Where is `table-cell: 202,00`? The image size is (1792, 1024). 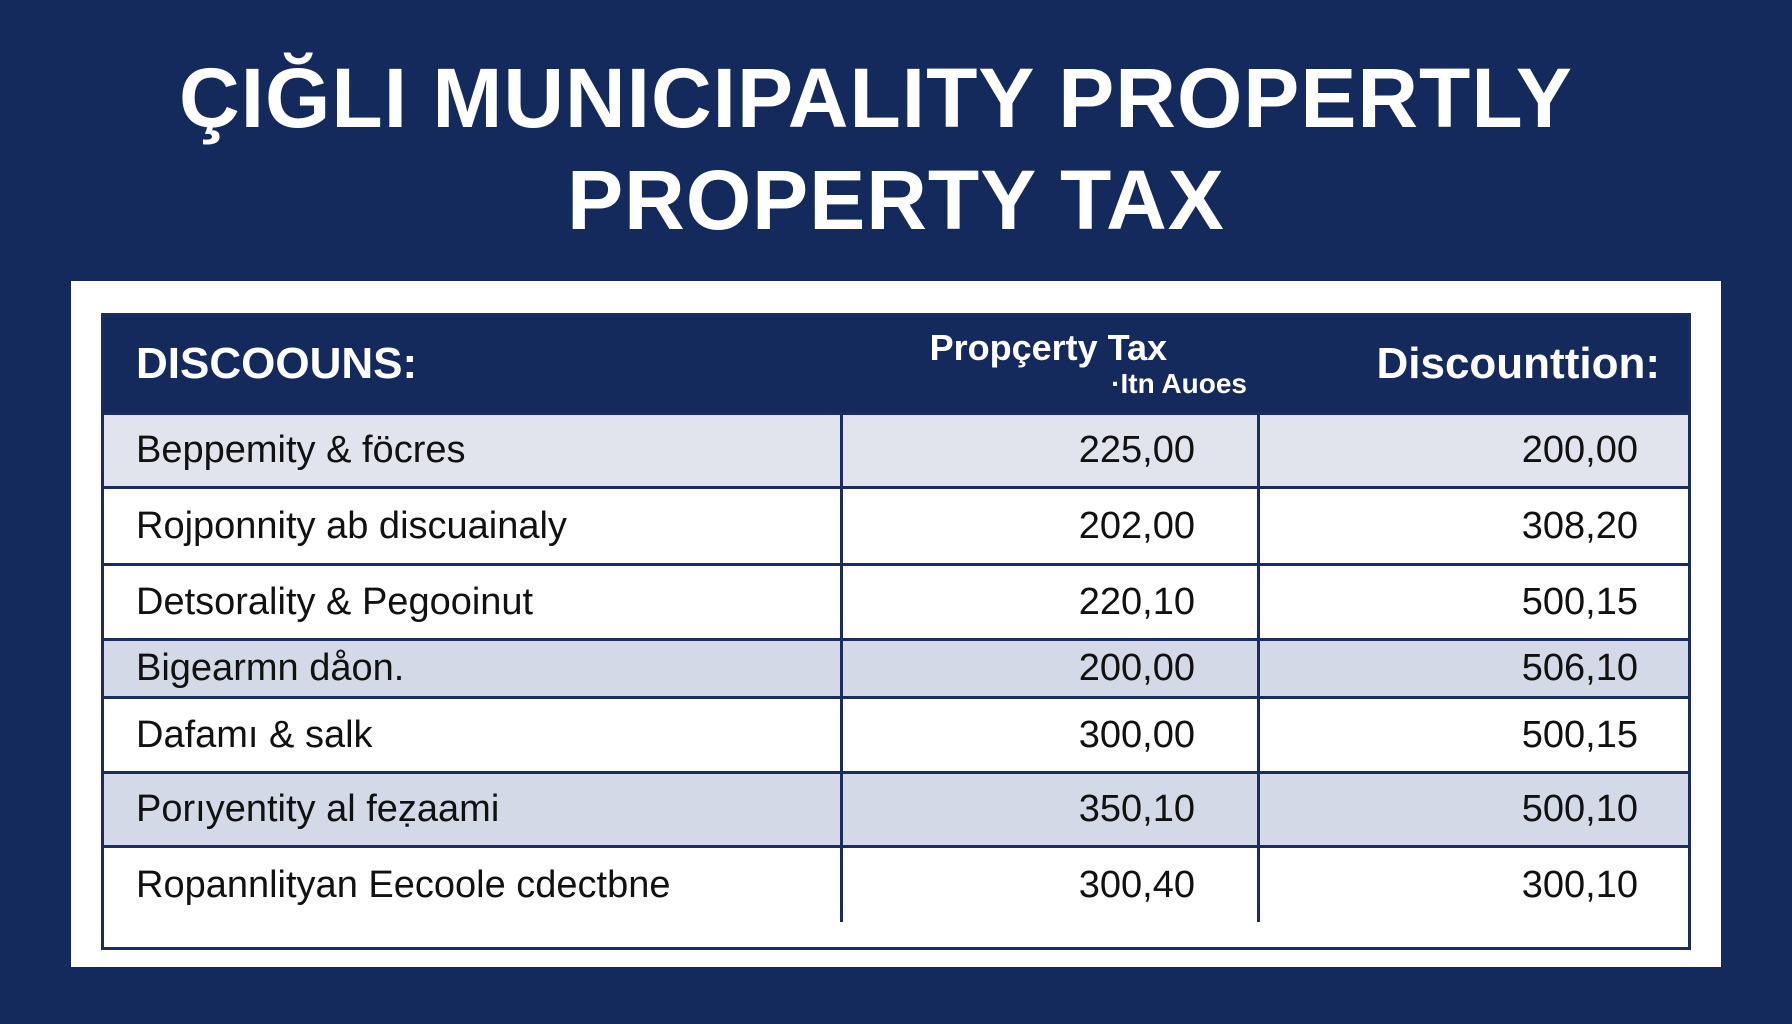
table-cell: 202,00 is located at coordinates (1048, 526).